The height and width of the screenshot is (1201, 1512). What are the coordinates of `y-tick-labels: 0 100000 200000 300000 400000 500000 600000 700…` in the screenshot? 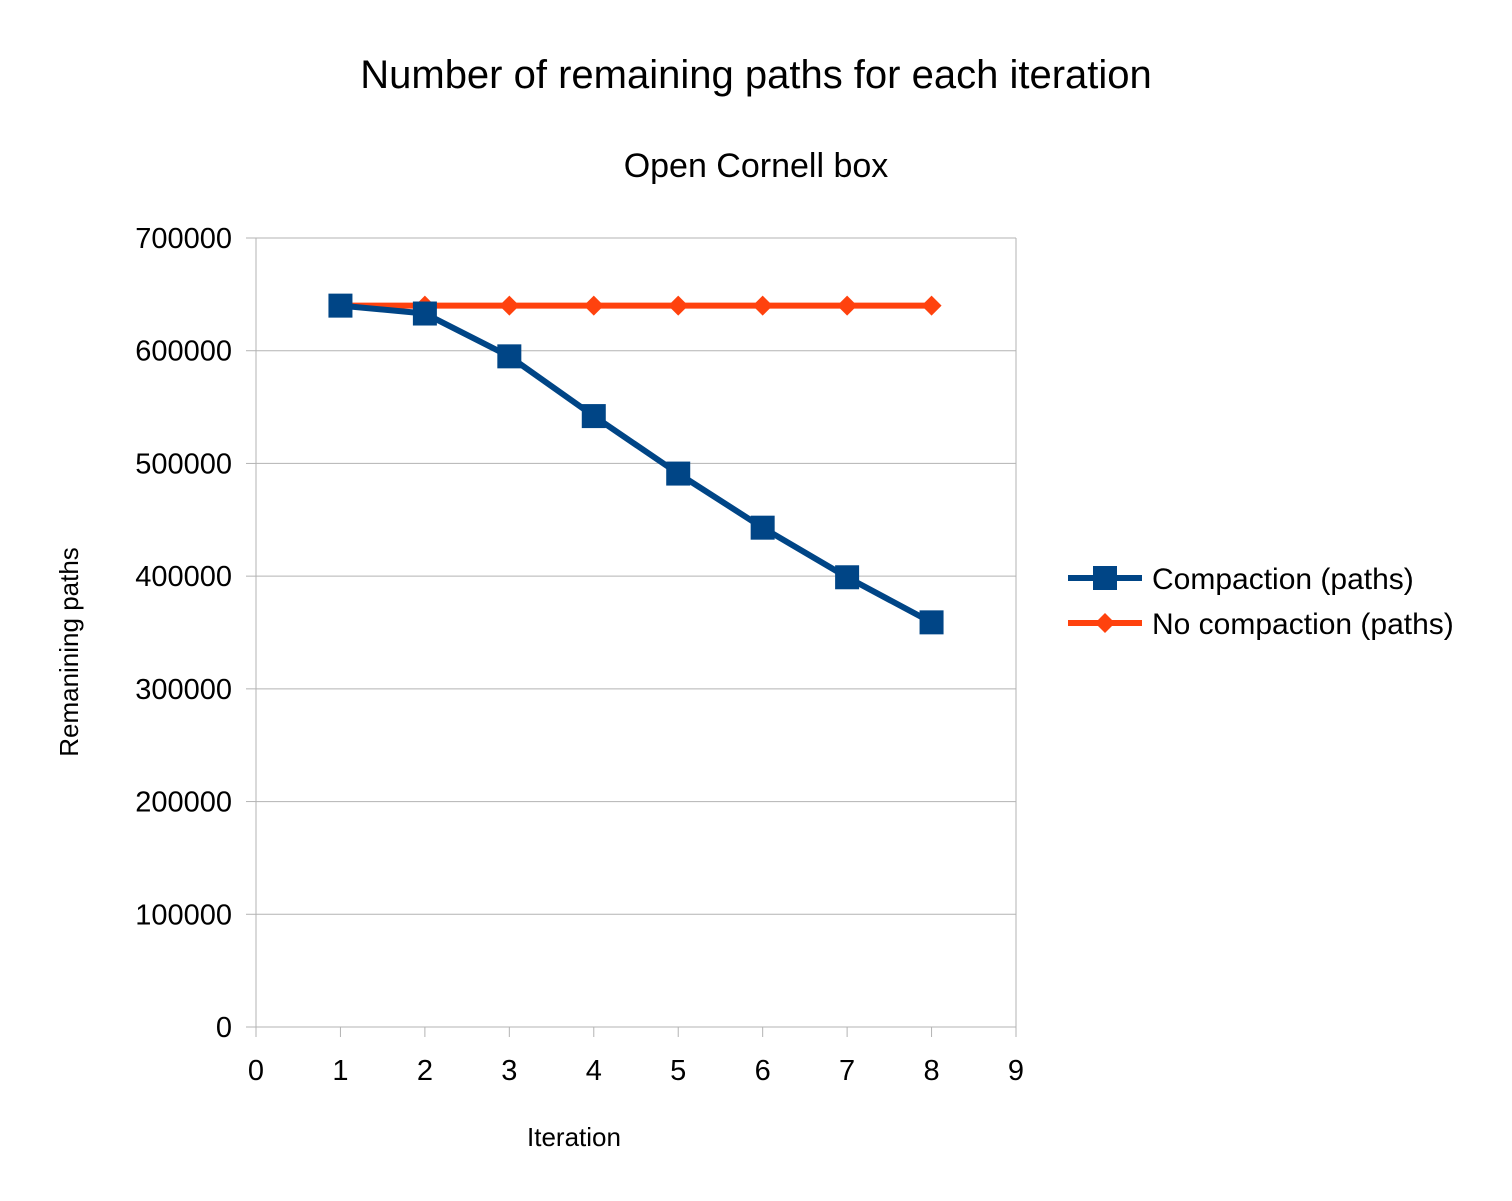 It's located at (183, 633).